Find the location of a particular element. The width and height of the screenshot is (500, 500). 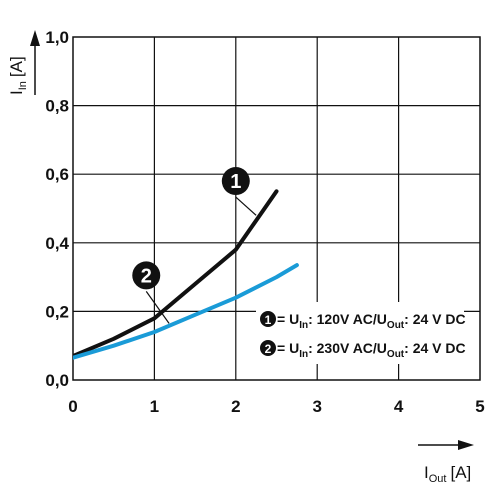

legend-item-1-mid: : 120V AC/U is located at coordinates (347, 319).